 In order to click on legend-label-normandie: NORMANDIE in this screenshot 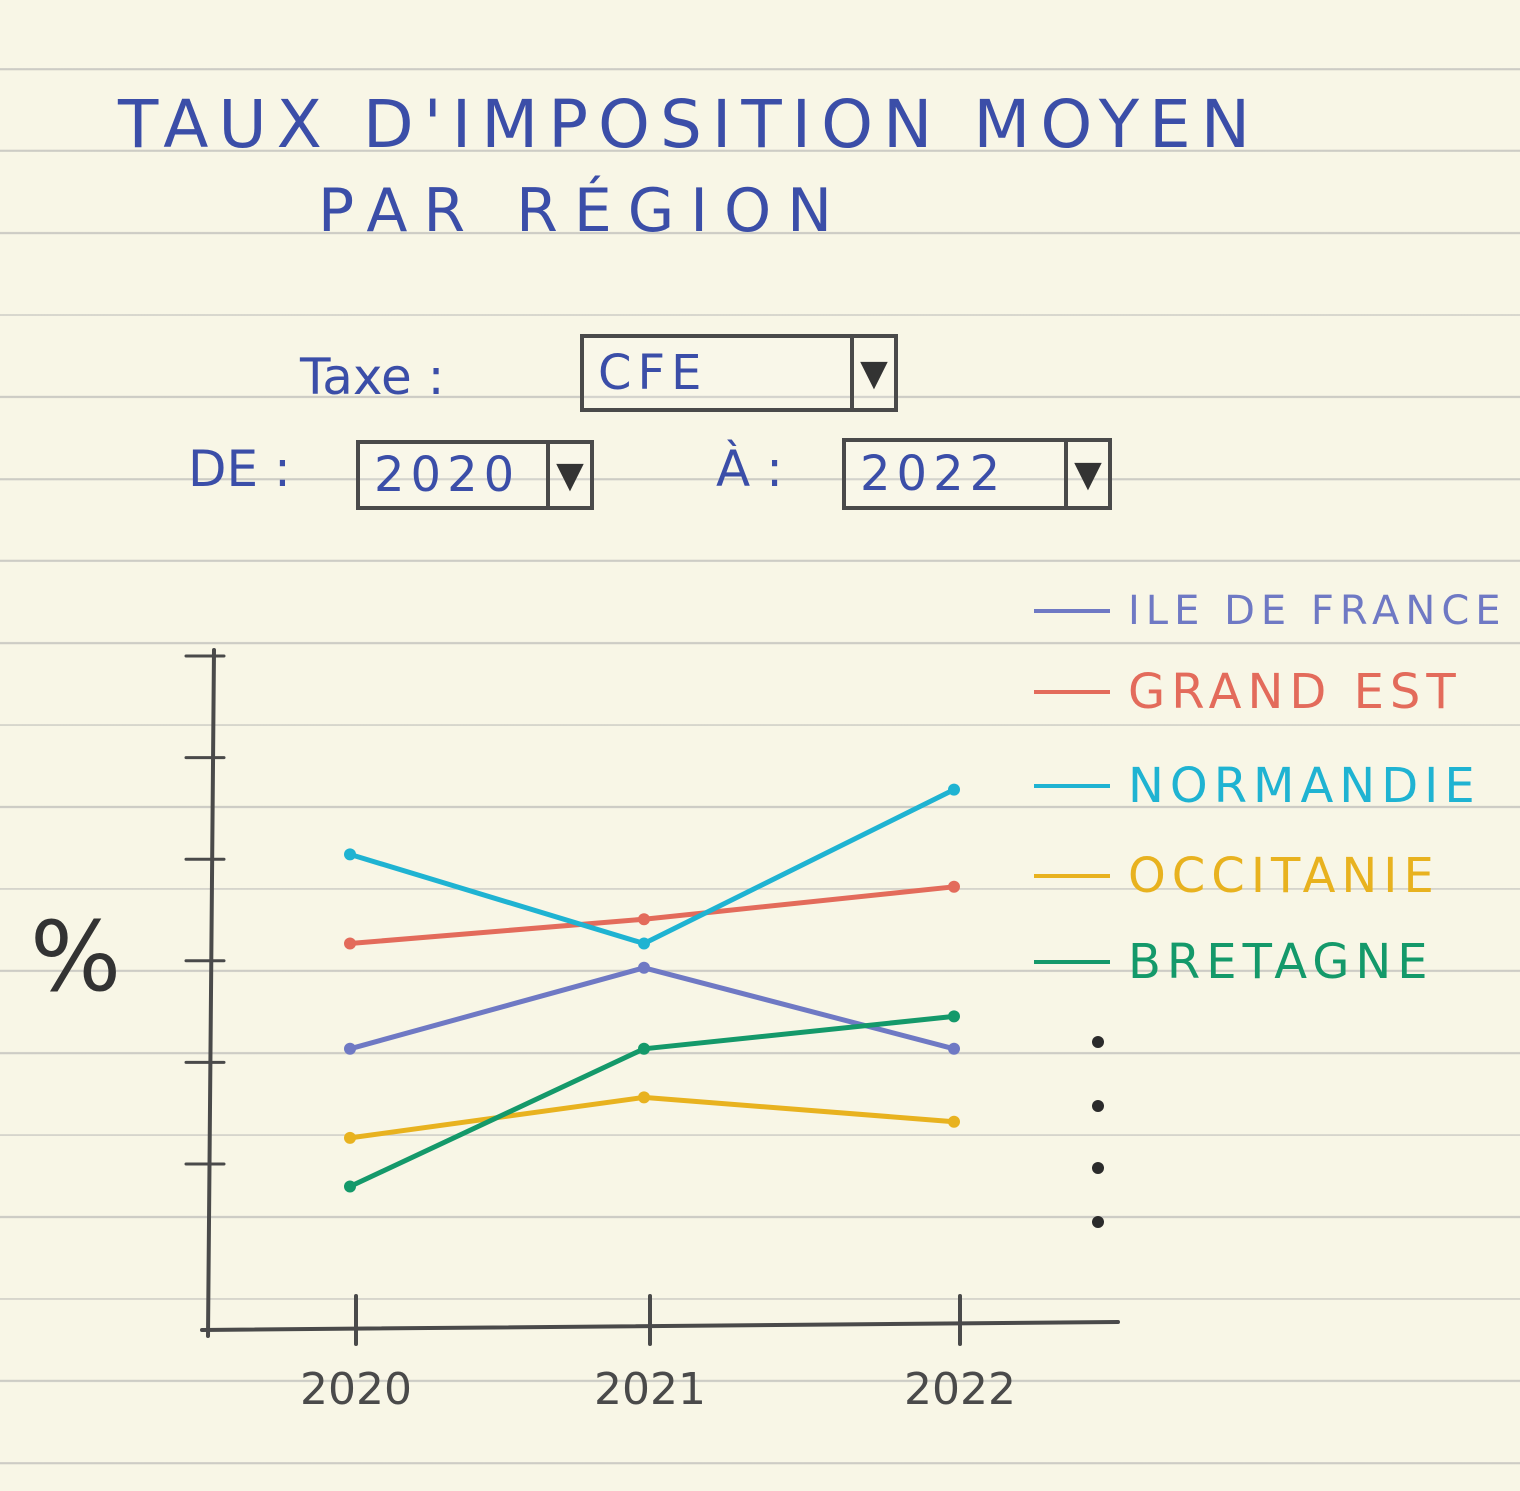, I will do `click(1304, 786)`.